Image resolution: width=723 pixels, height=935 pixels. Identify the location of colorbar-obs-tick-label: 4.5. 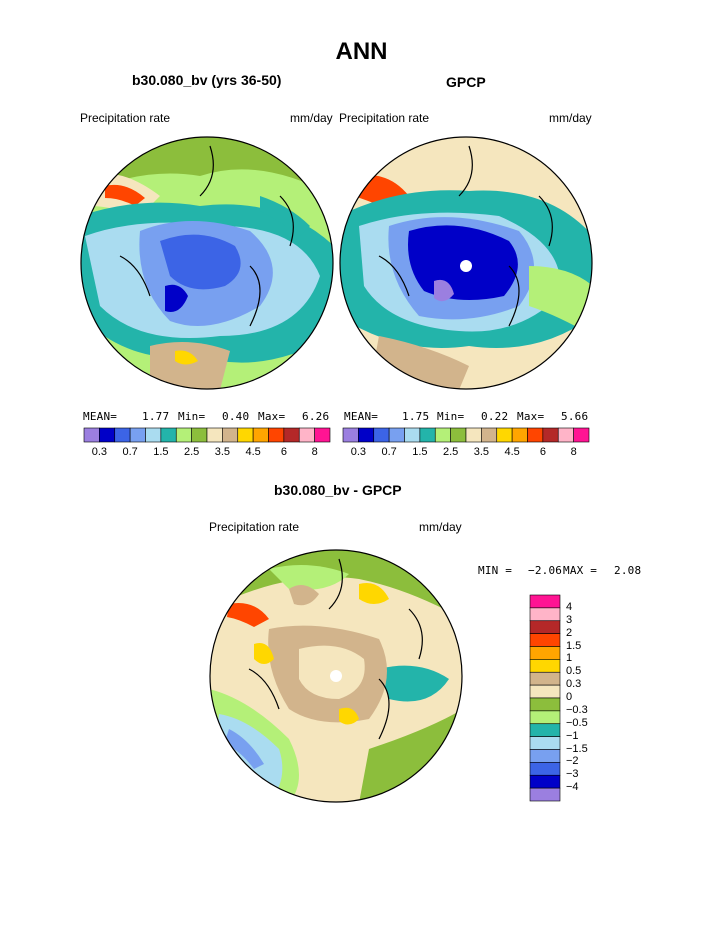
(512, 452).